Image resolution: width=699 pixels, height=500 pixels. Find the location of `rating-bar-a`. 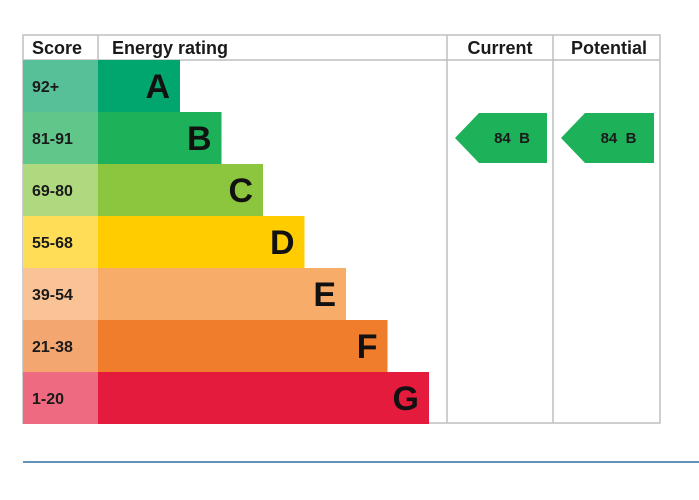

rating-bar-a is located at coordinates (139, 86).